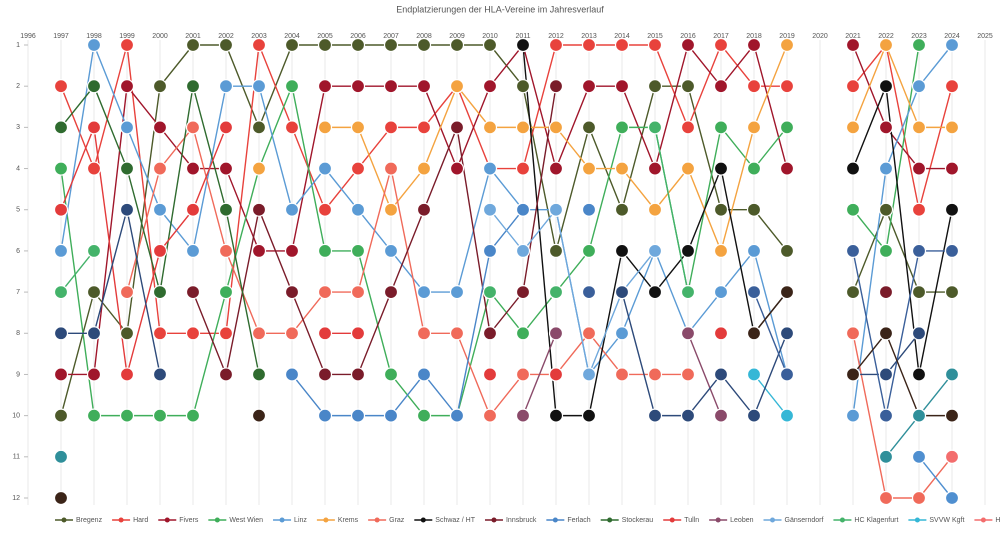  I want to click on x-tick-label: 2003, so click(259, 36).